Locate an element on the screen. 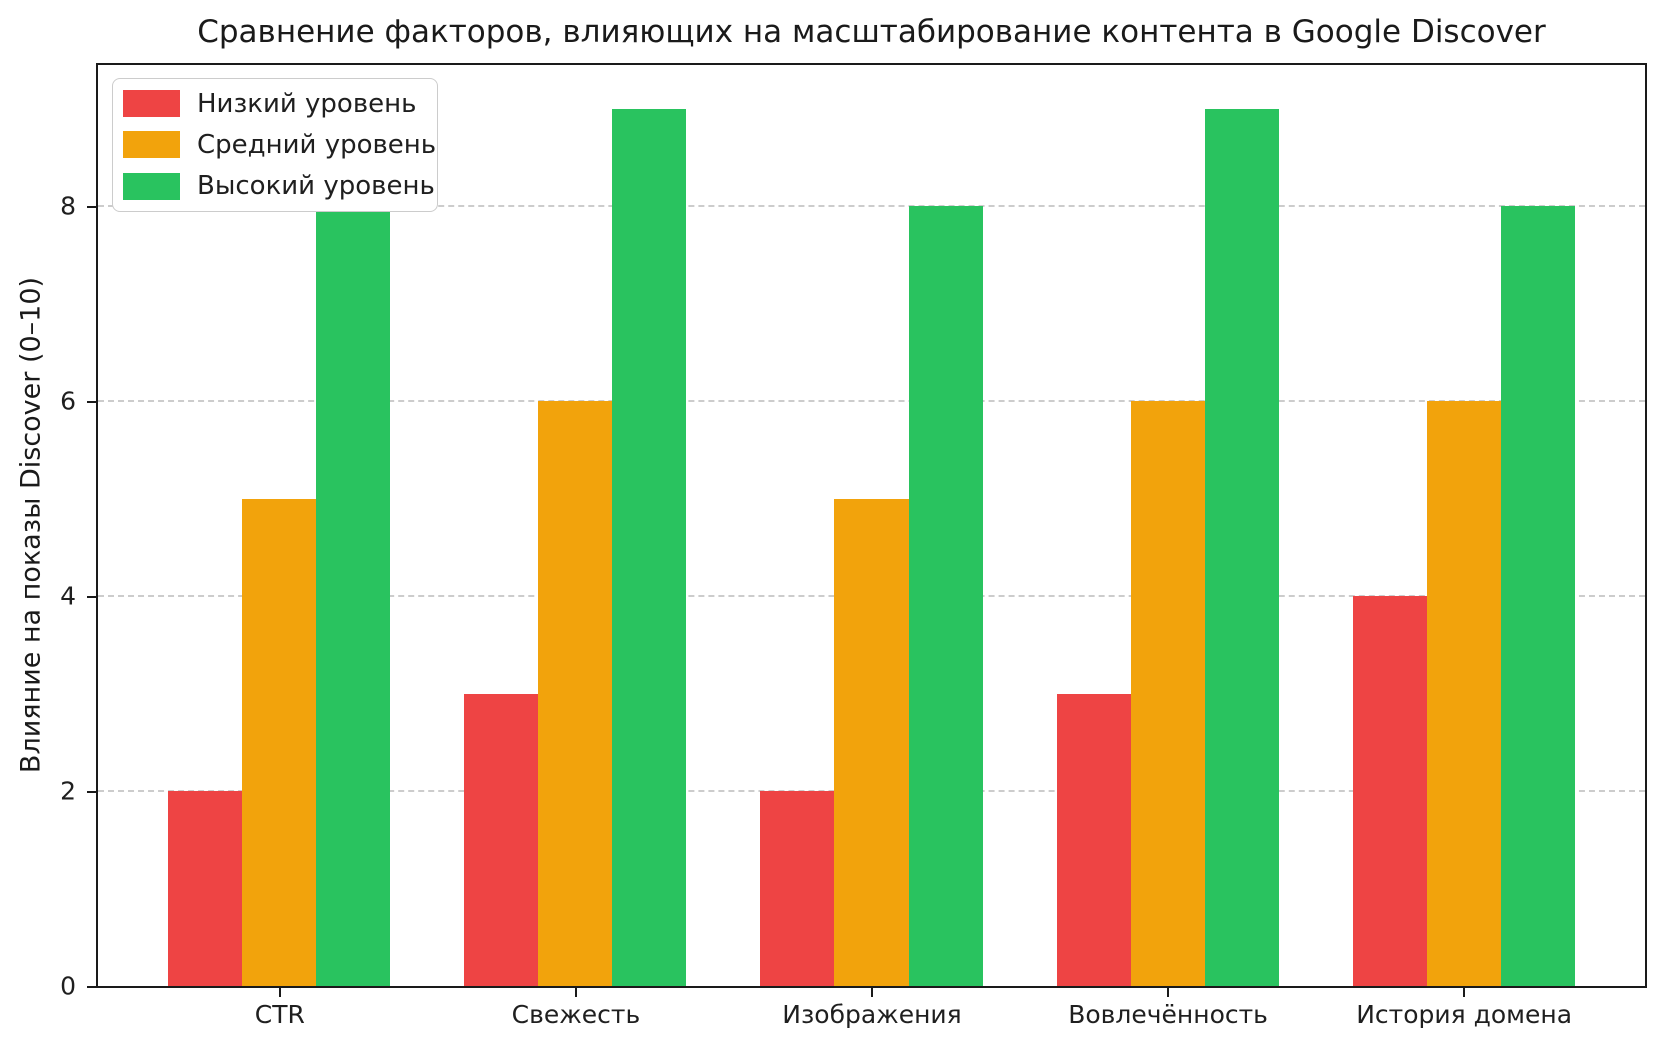  x-tick-label: История домена is located at coordinates (1464, 1014).